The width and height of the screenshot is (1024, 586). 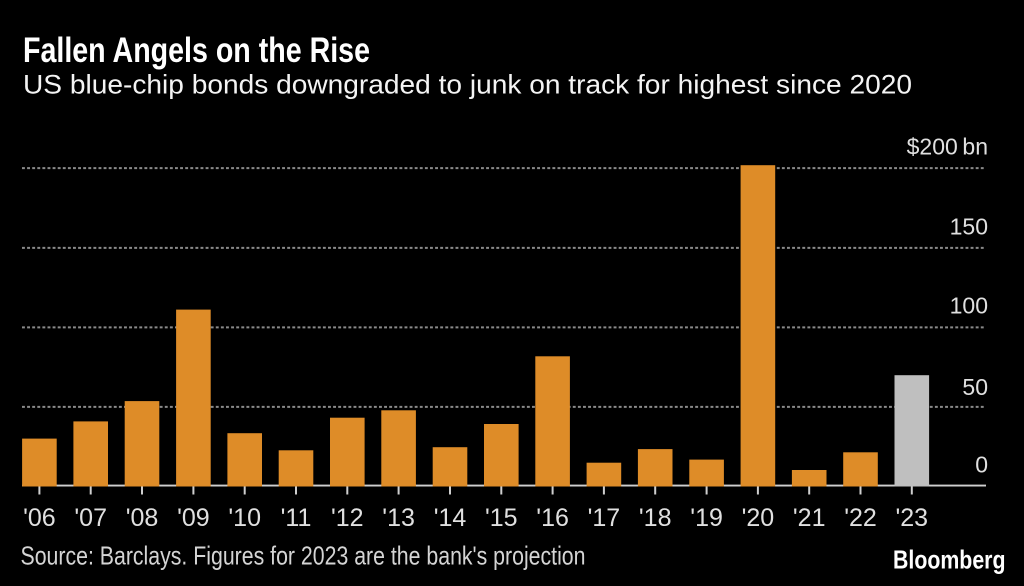 I want to click on svg-text: '11, so click(x=296, y=518).